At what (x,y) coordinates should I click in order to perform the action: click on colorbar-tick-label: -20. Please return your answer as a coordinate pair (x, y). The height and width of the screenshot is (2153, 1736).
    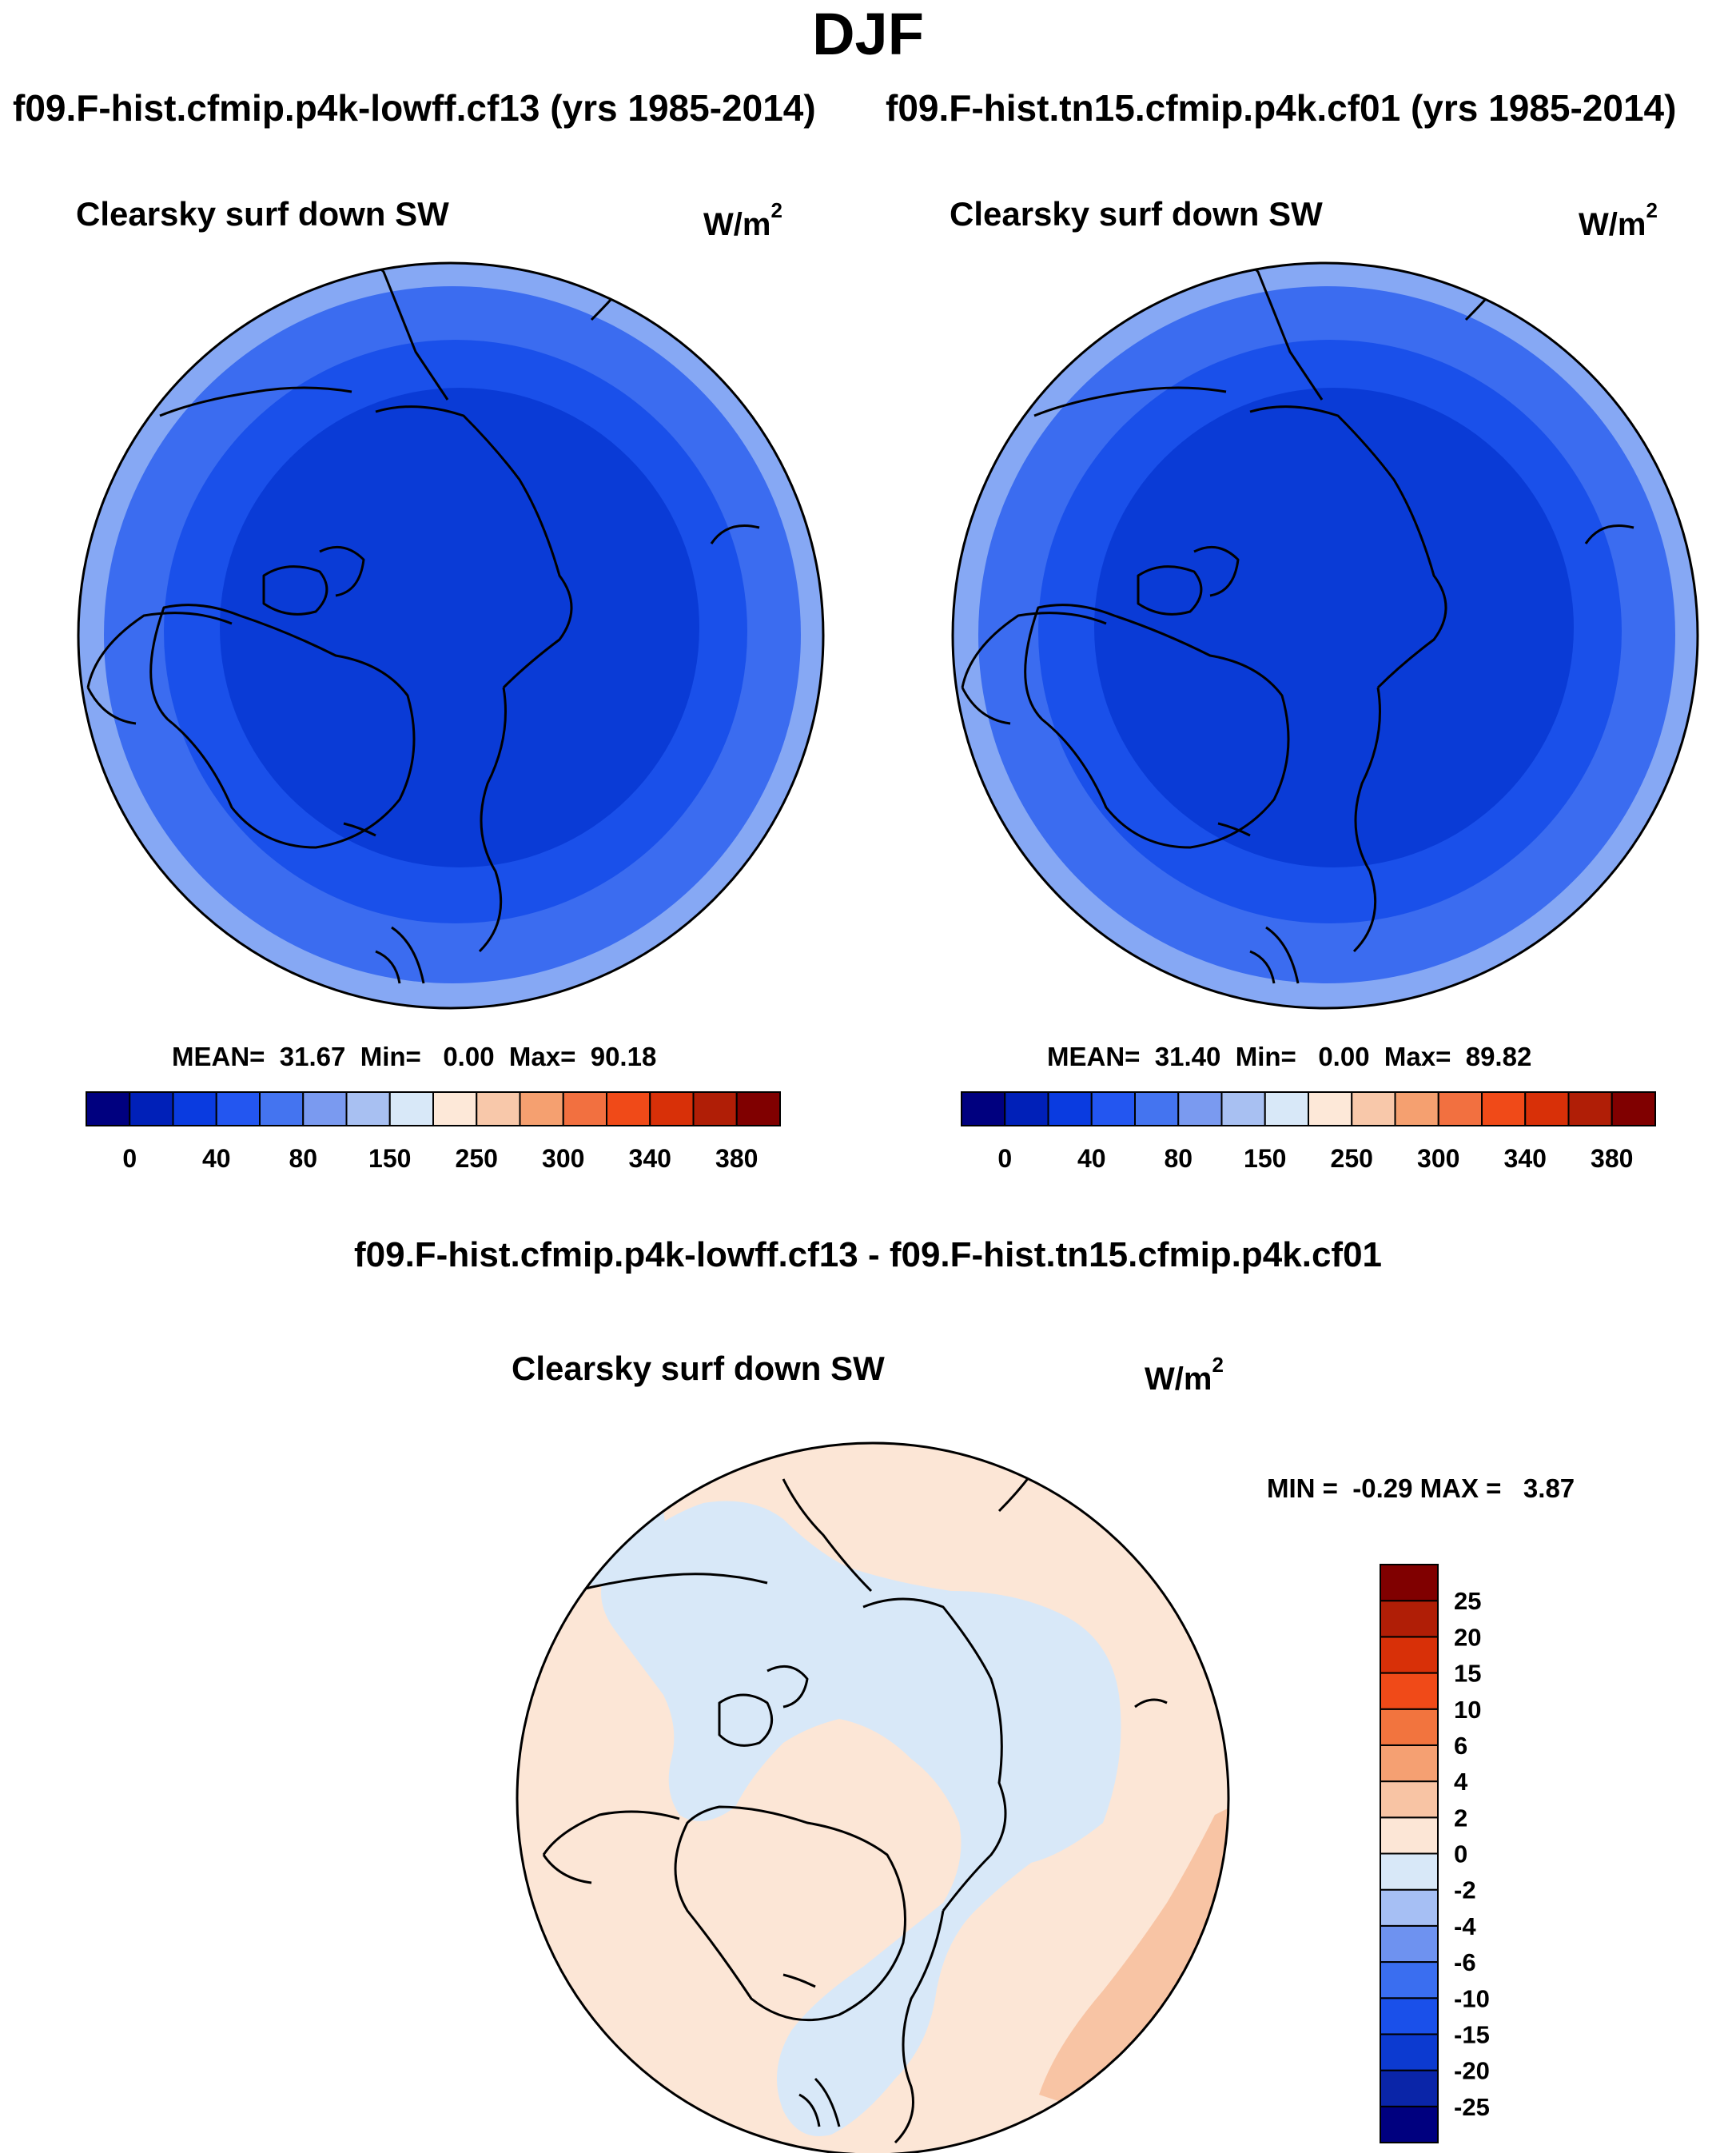
    Looking at the image, I should click on (1472, 2071).